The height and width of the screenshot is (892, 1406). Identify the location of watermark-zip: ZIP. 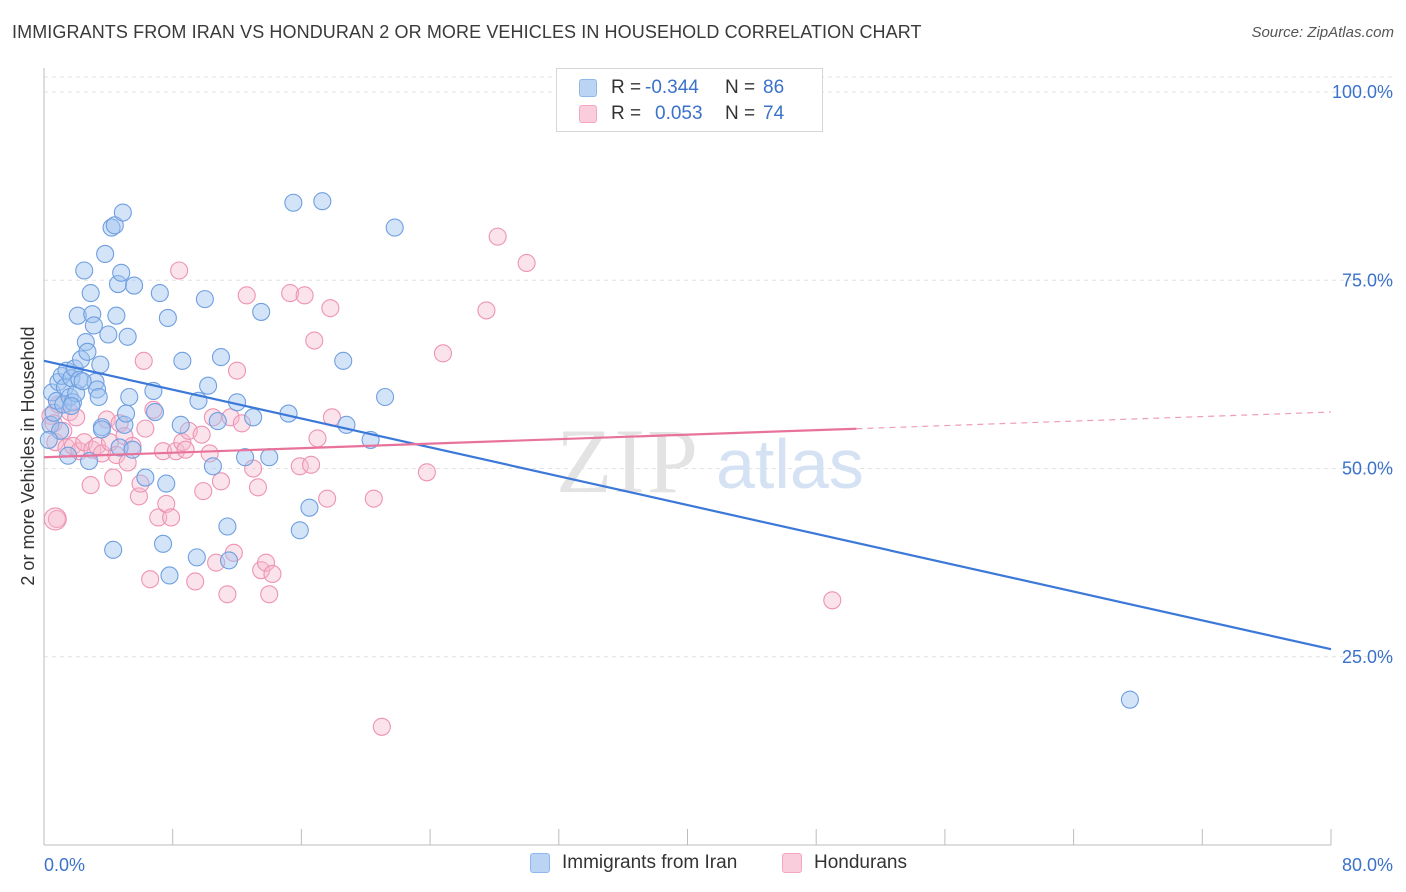
(628, 461).